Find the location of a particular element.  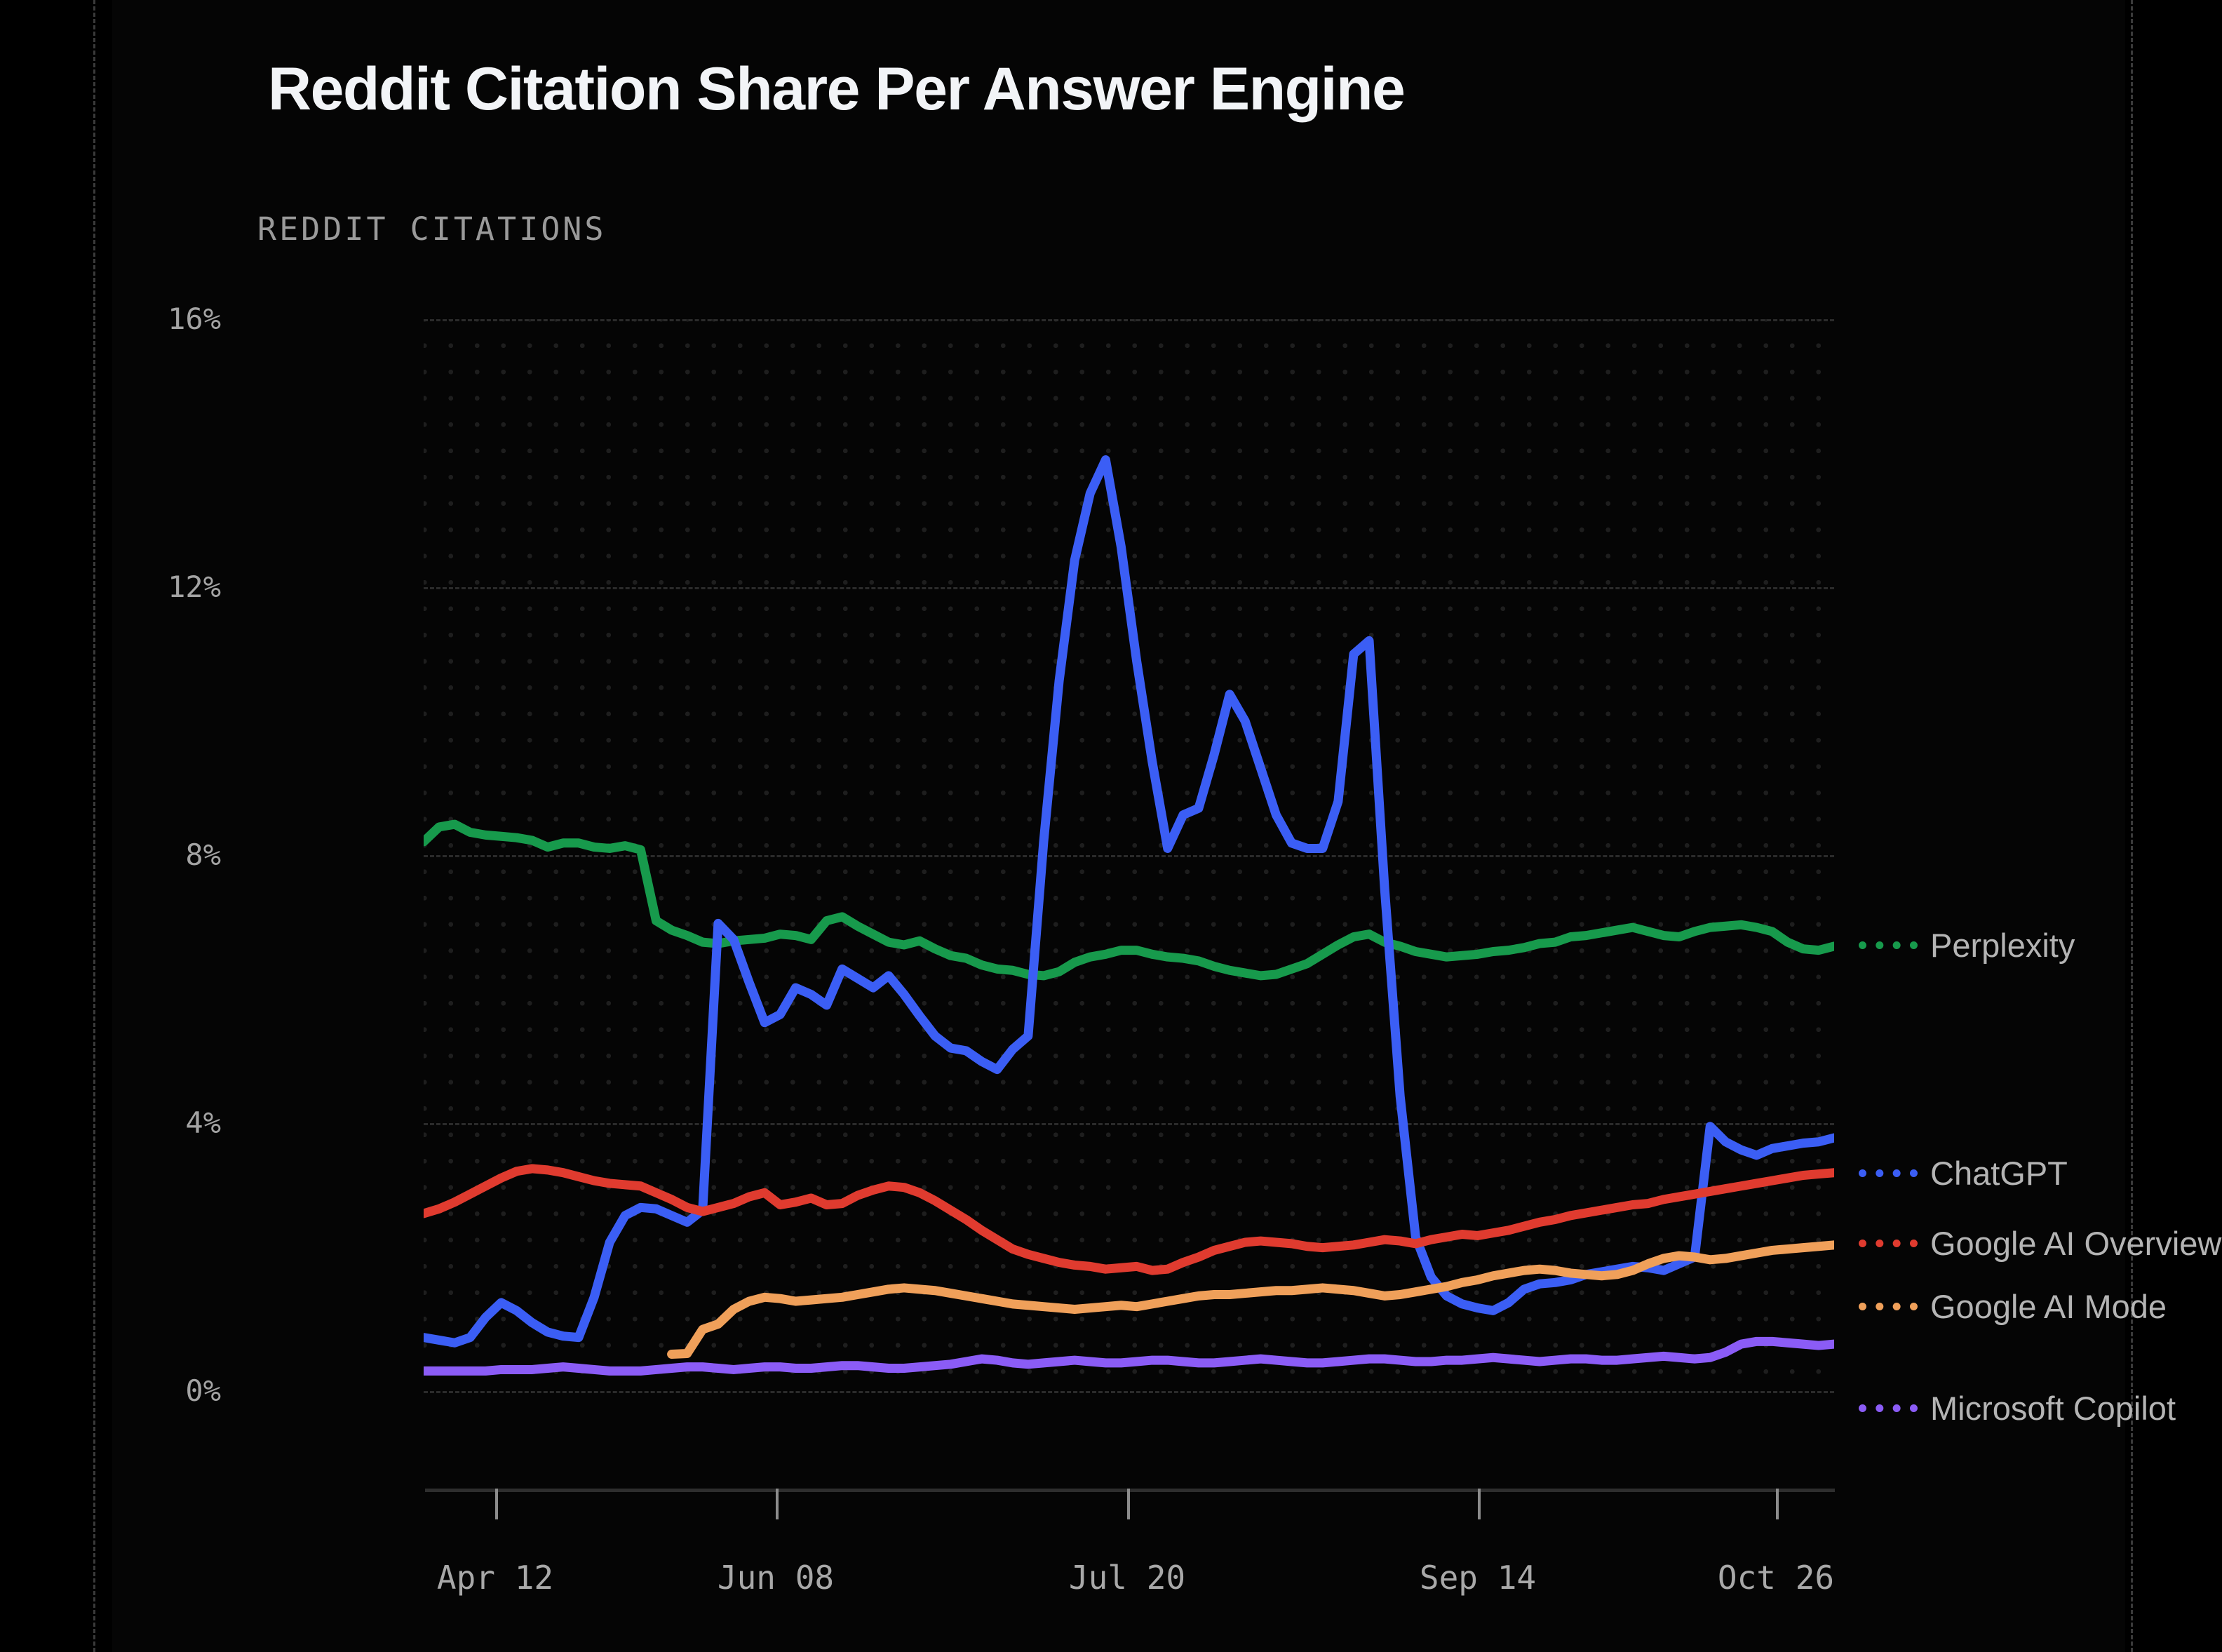

legend-item-perplexity: Perplexity is located at coordinates (1967, 945).